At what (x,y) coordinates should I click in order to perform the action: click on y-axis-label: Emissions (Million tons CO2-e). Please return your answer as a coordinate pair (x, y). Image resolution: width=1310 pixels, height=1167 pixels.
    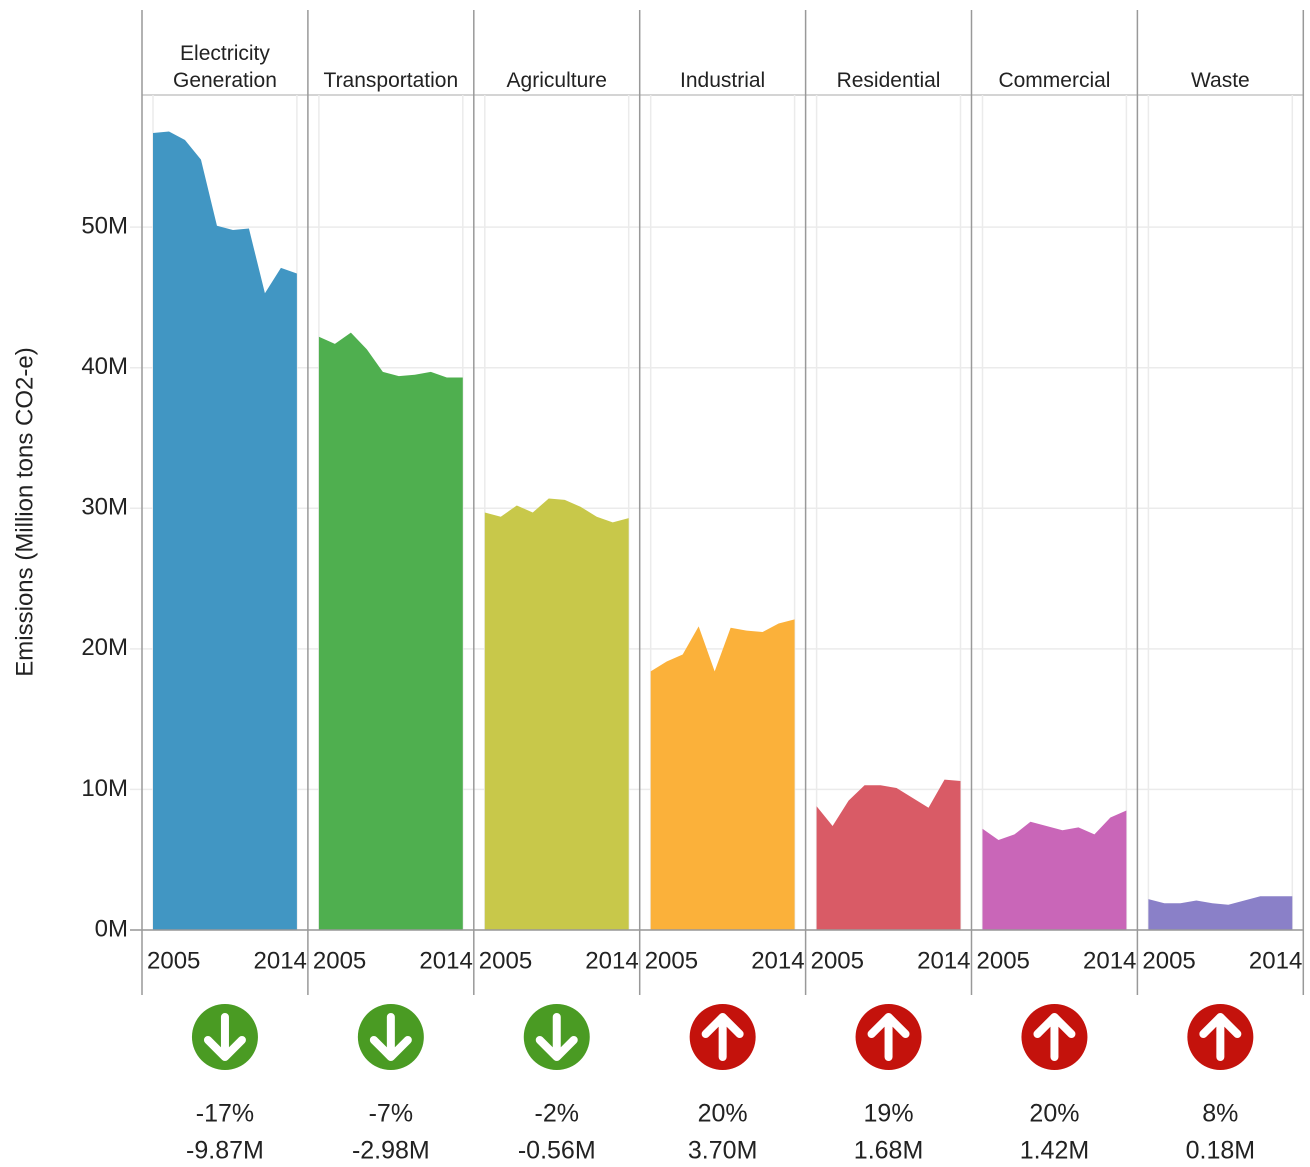
    Looking at the image, I should click on (24, 511).